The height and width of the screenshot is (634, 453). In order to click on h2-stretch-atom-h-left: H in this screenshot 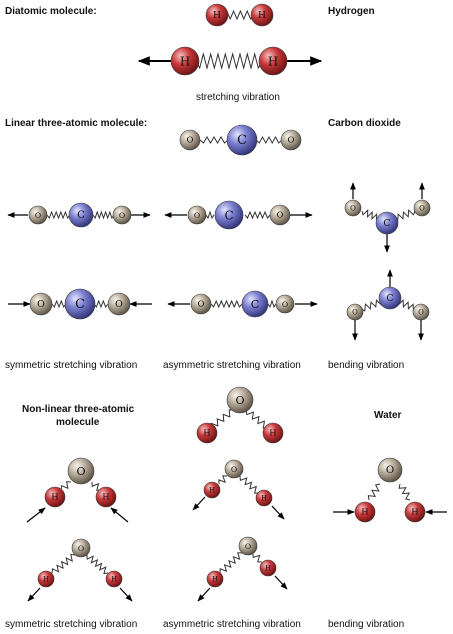, I will do `click(185, 61)`.